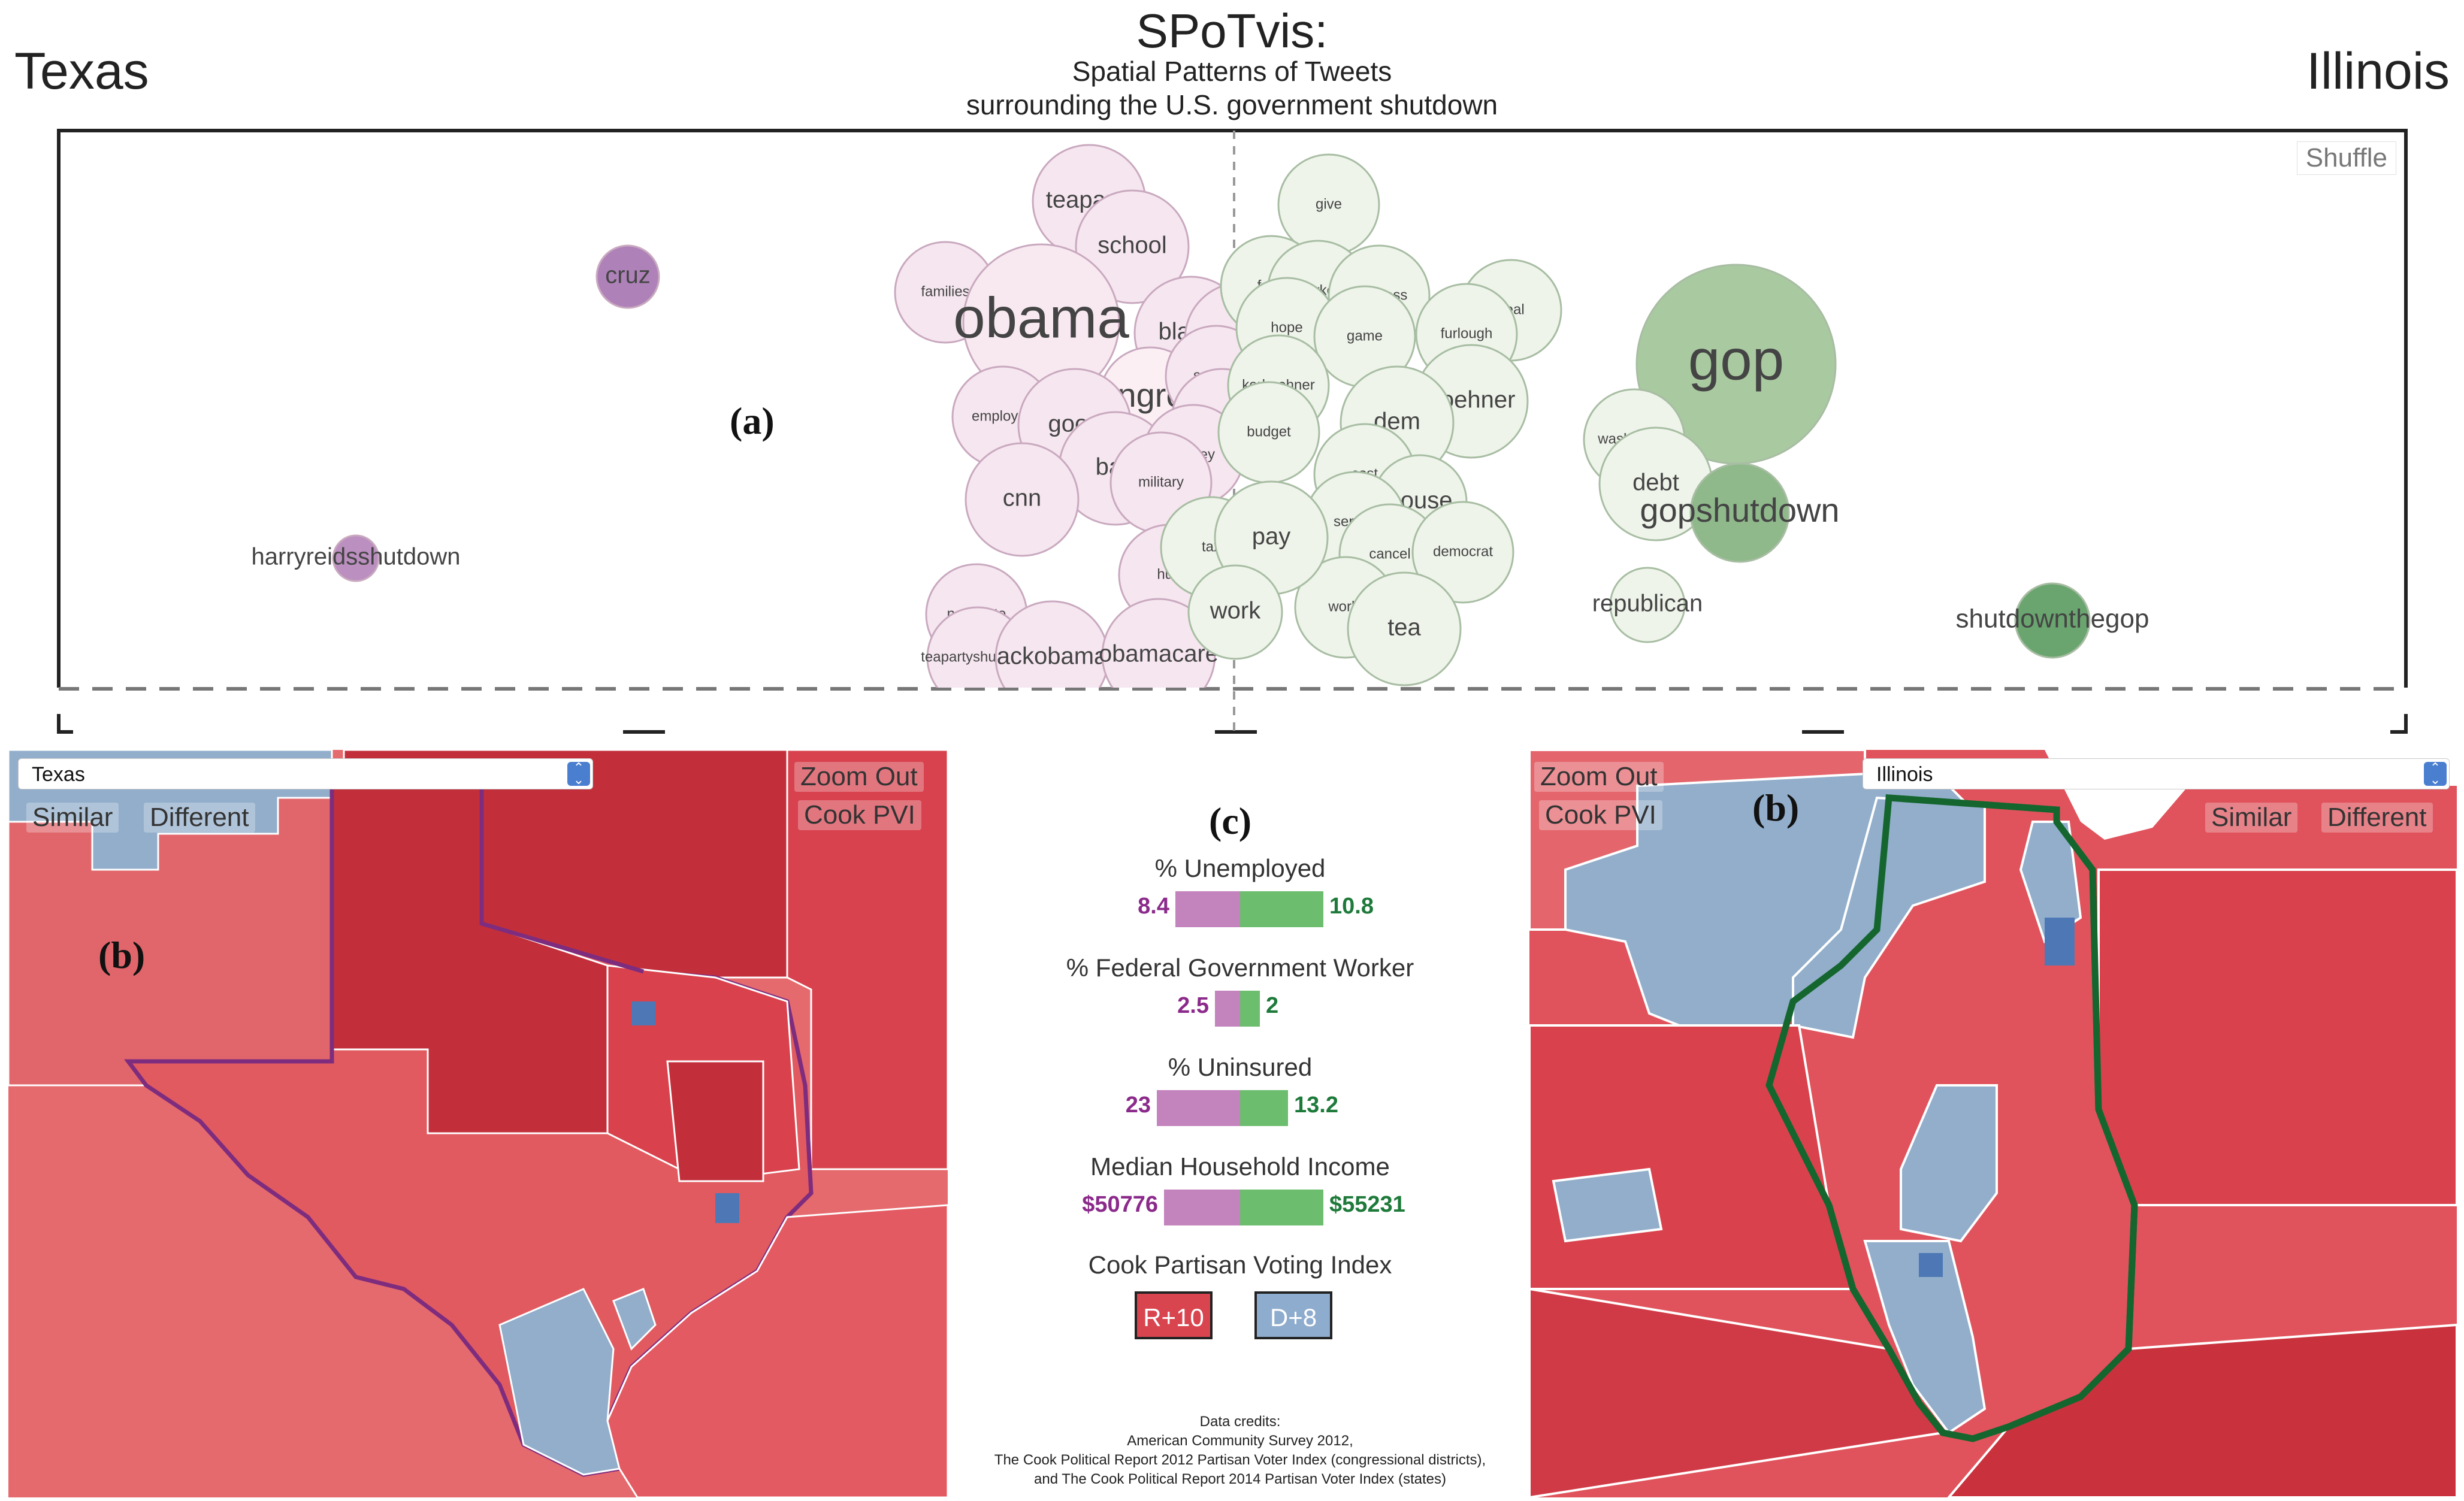 Image resolution: width=2464 pixels, height=1501 pixels. What do you see at coordinates (1202, 1207) in the screenshot?
I see `bar-left-income` at bounding box center [1202, 1207].